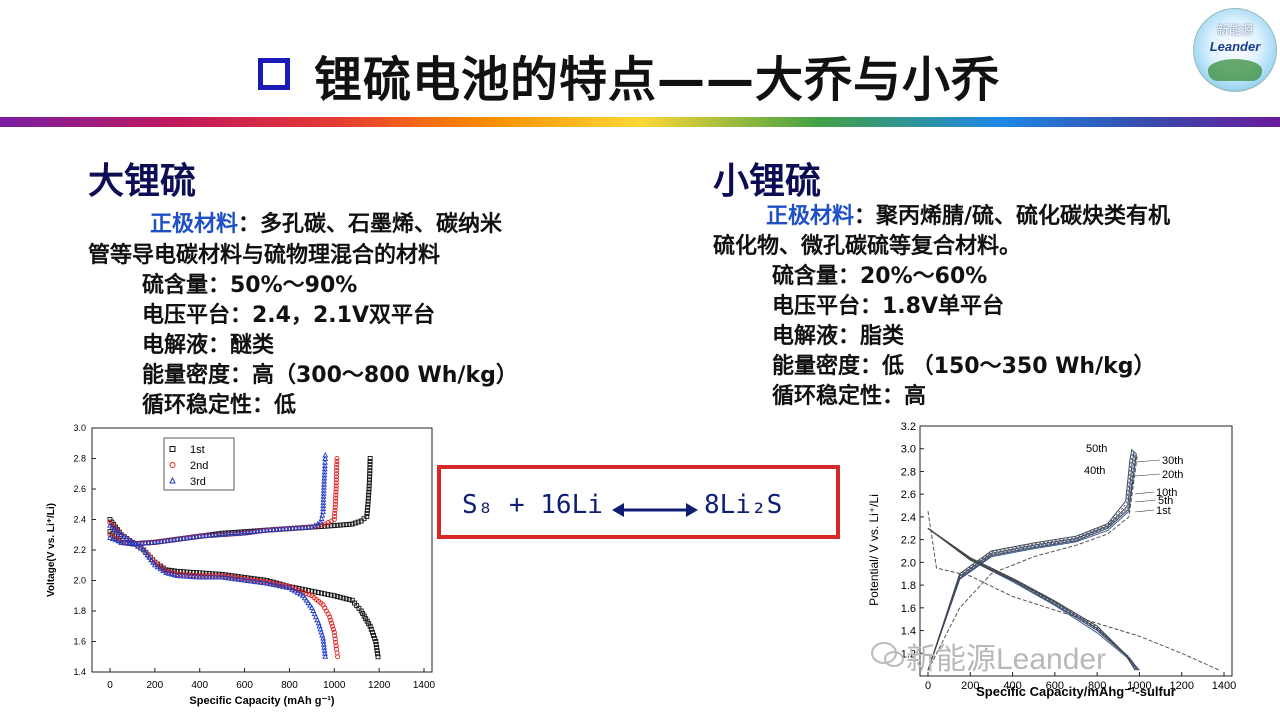 The width and height of the screenshot is (1280, 720). Describe the element at coordinates (1146, 501) in the screenshot. I see `right-chart-leader-5th` at that location.